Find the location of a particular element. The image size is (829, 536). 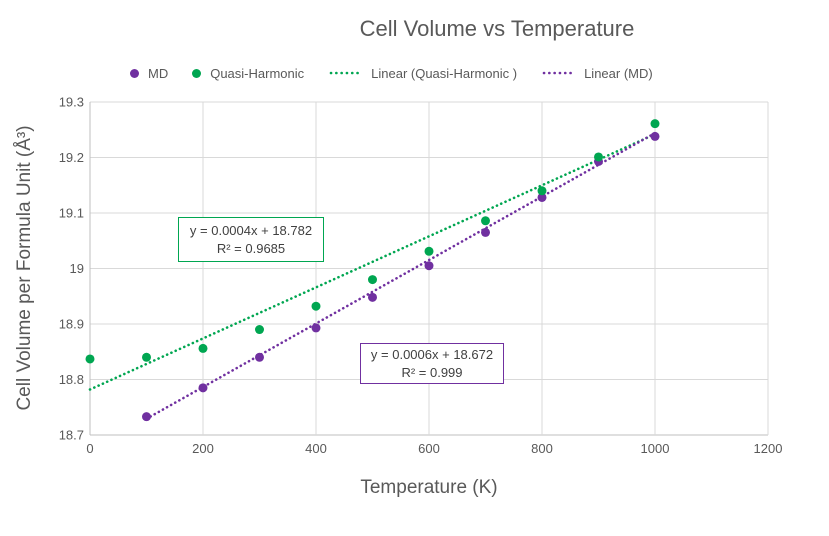

legend-item-quasi-harmonic: Quasi-Harmonic is located at coordinates (248, 73).